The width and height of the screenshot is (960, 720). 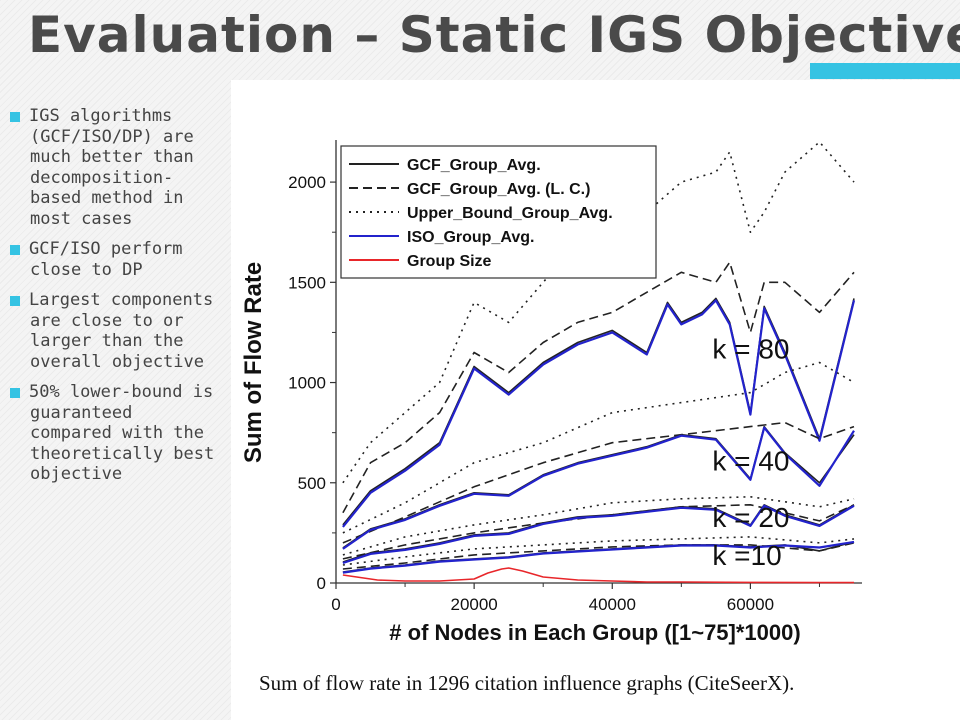 What do you see at coordinates (253, 362) in the screenshot?
I see `y-axis-label: Sum of Flow Rate` at bounding box center [253, 362].